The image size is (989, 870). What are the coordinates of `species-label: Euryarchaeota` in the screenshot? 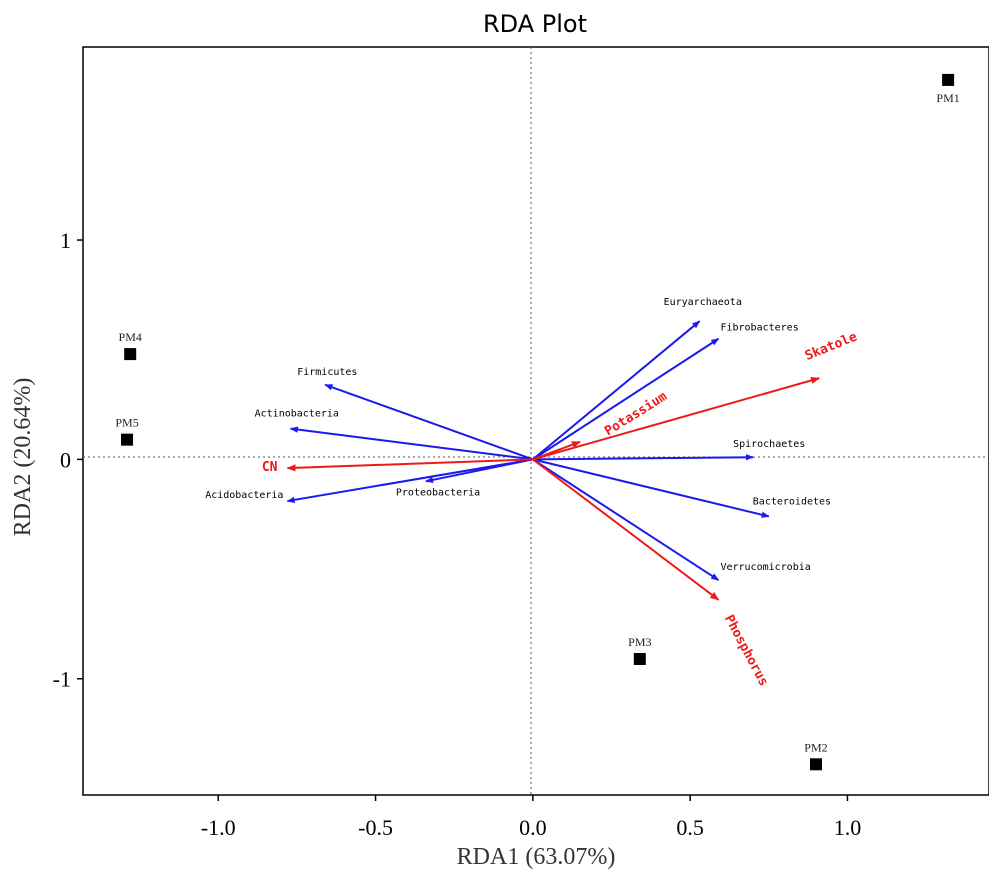 It's located at (703, 302).